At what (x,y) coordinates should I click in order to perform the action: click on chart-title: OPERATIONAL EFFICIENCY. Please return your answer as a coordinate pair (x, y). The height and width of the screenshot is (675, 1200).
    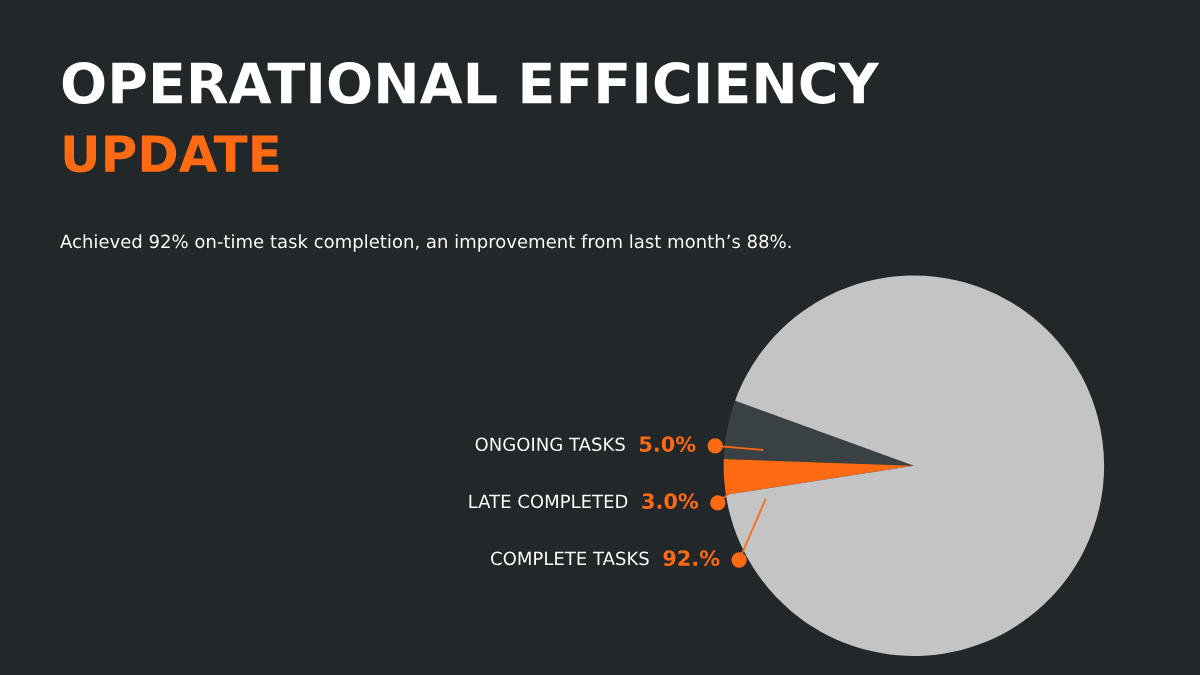
    Looking at the image, I should click on (471, 82).